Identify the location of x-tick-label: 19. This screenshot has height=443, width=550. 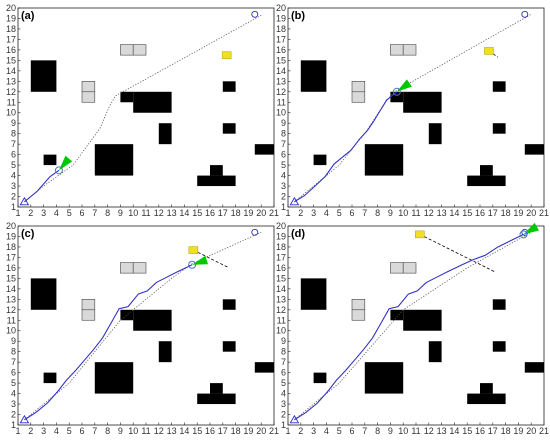
(248, 213).